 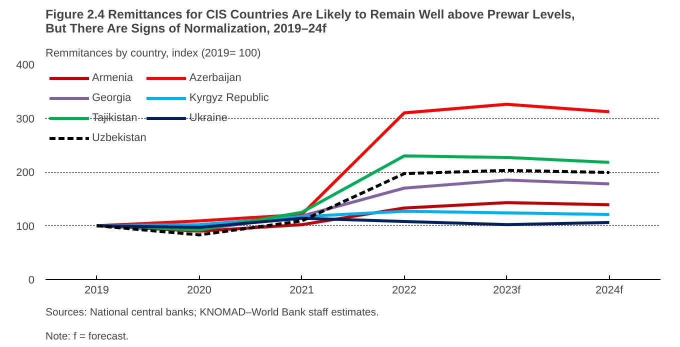 I want to click on x-tick-label: 2022, so click(x=404, y=290).